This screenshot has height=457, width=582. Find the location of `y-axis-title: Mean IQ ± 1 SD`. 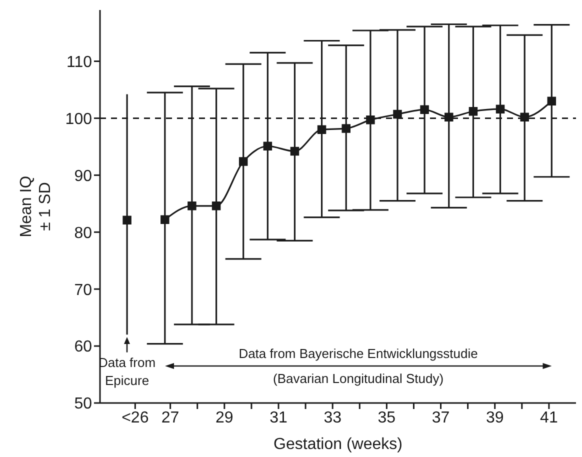

y-axis-title: Mean IQ ± 1 SD is located at coordinates (36, 207).